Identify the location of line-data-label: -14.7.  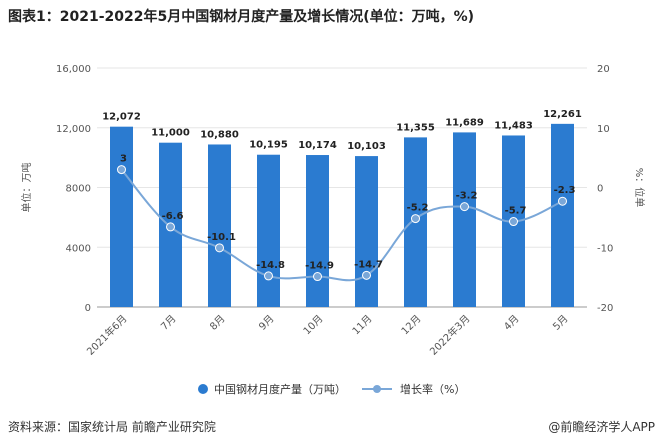
(368, 264).